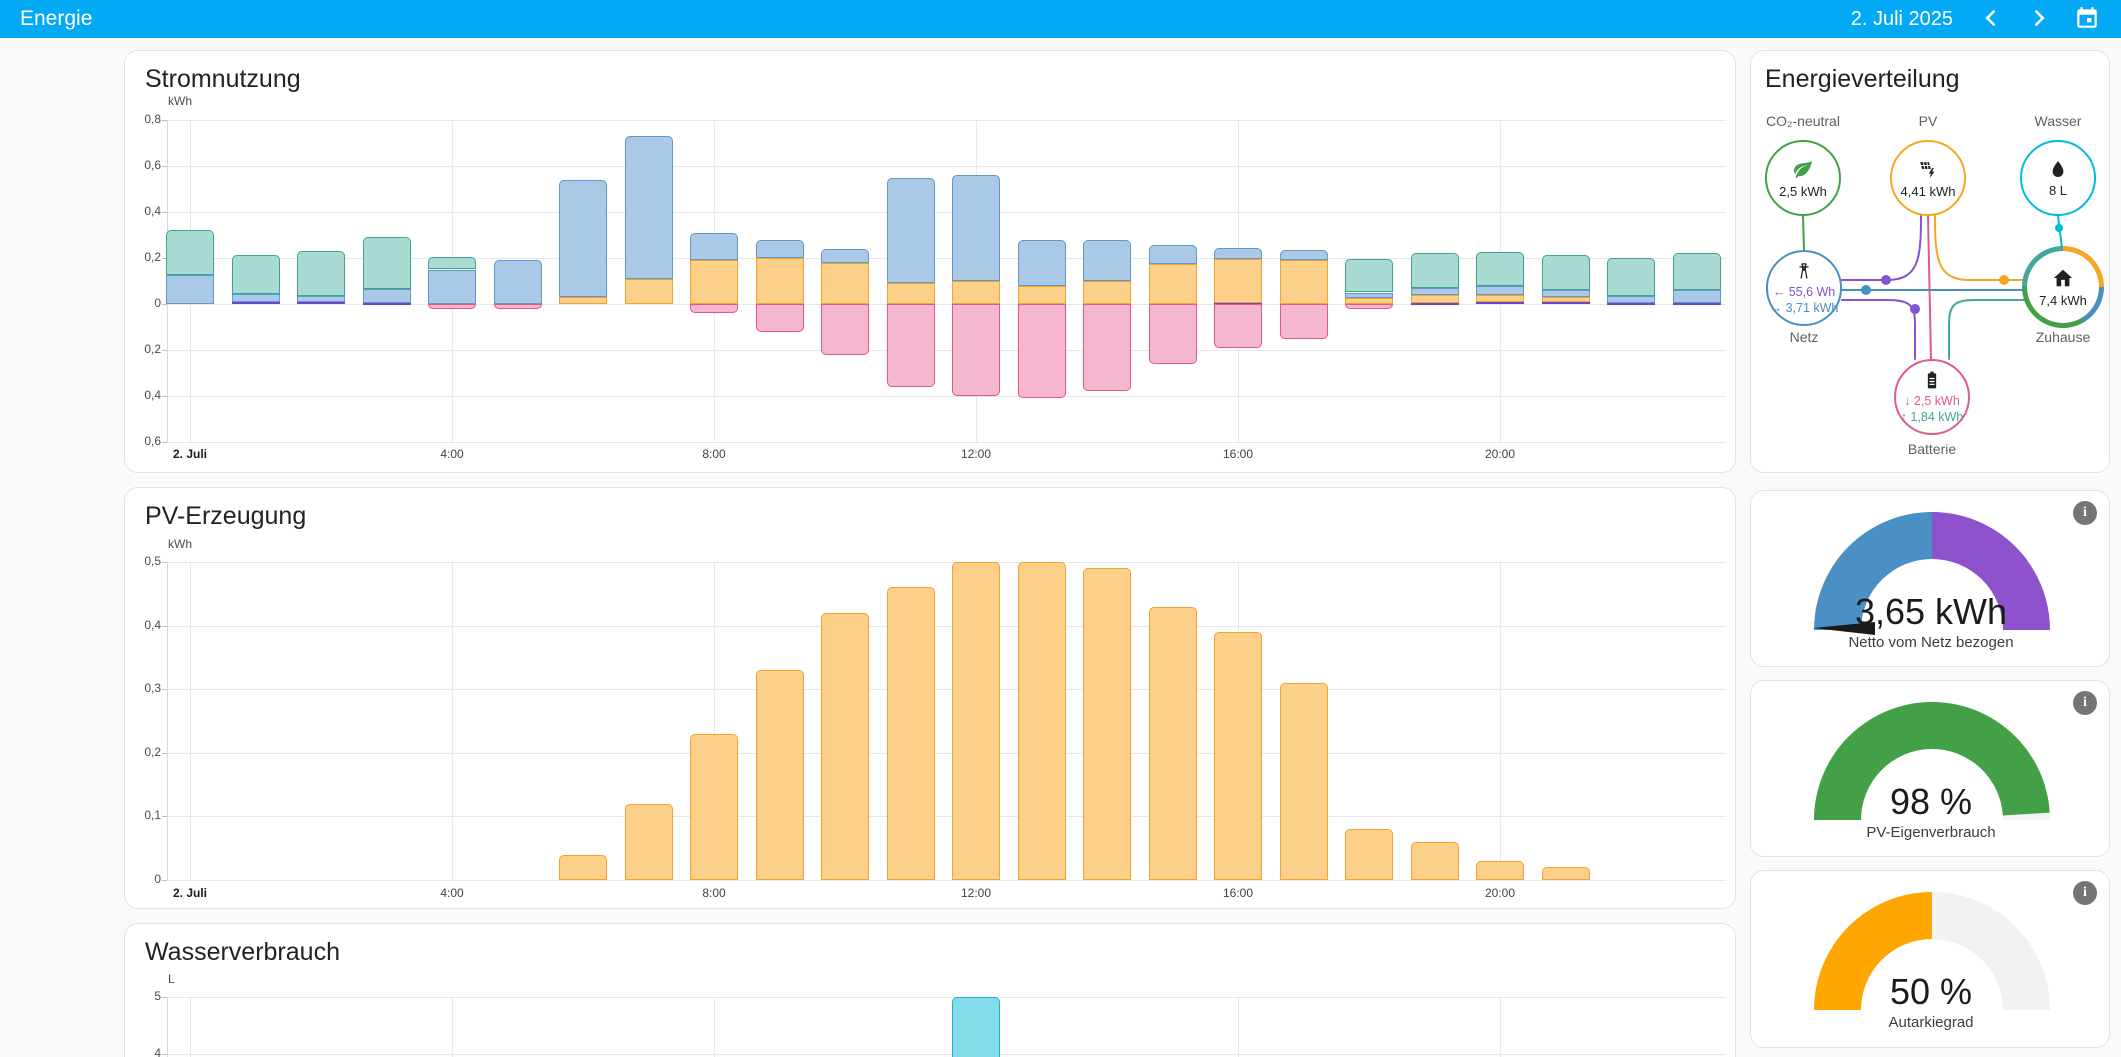 The image size is (2121, 1057). Describe the element at coordinates (1804, 291) in the screenshot. I see `grid-export-value: ← 55,6 Wh` at that location.